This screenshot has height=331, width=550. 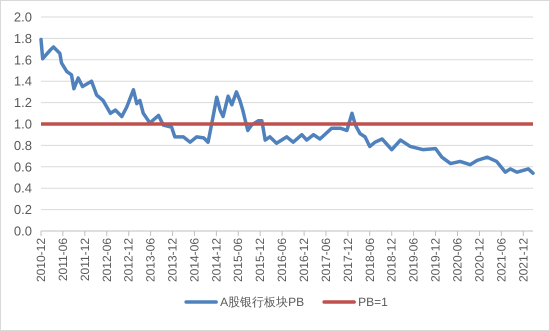 What do you see at coordinates (523, 260) in the screenshot?
I see `x-tick-label: 2021-12` at bounding box center [523, 260].